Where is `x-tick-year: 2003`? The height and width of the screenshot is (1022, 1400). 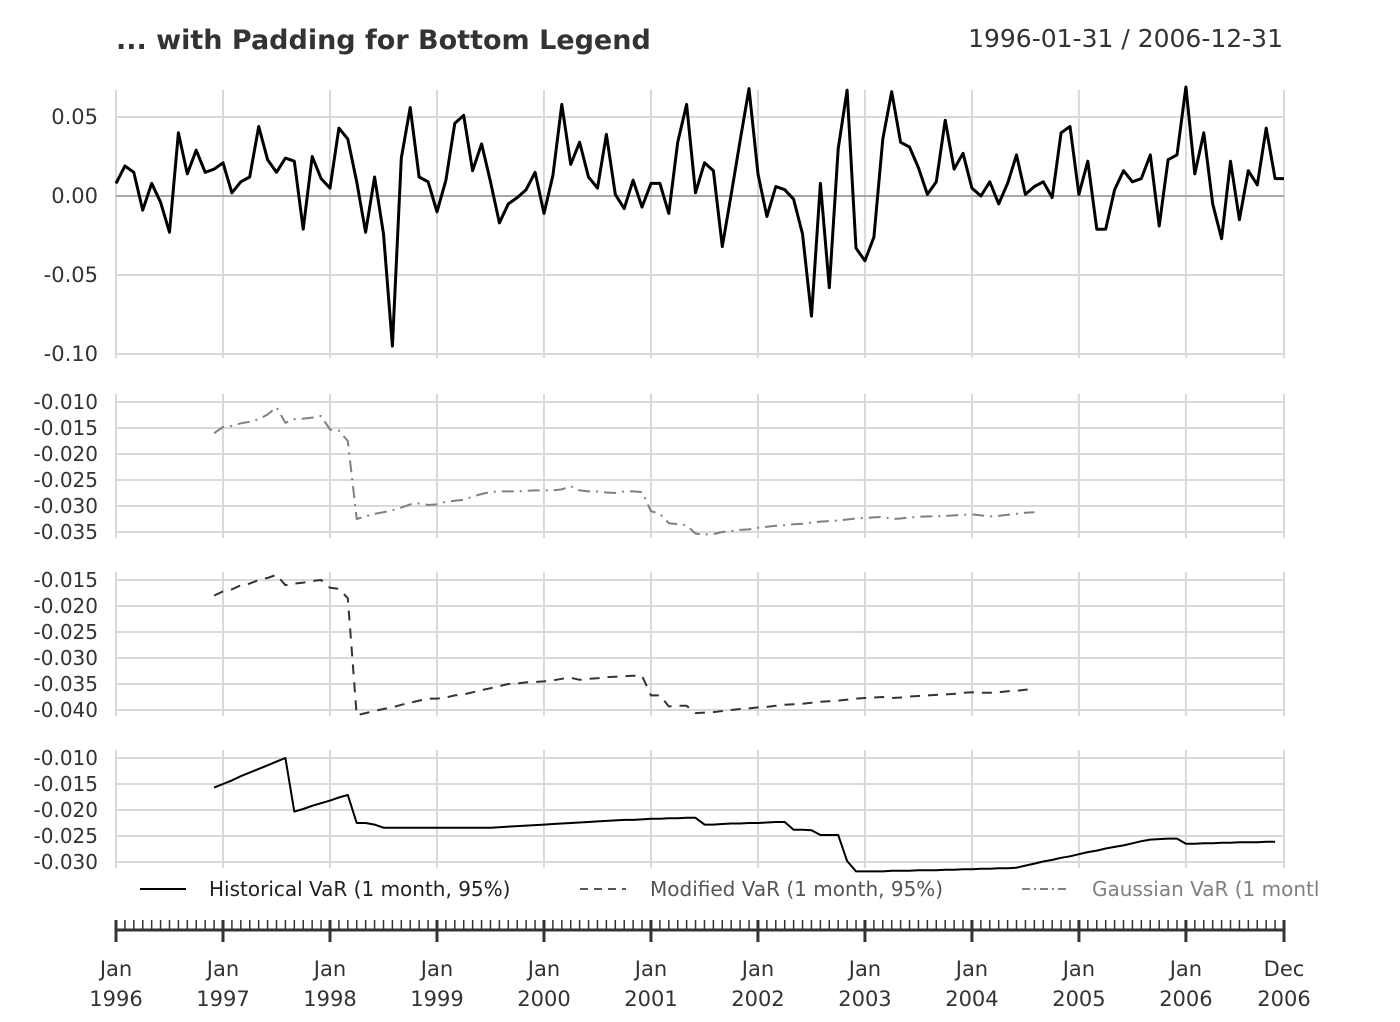 x-tick-year: 2003 is located at coordinates (864, 999).